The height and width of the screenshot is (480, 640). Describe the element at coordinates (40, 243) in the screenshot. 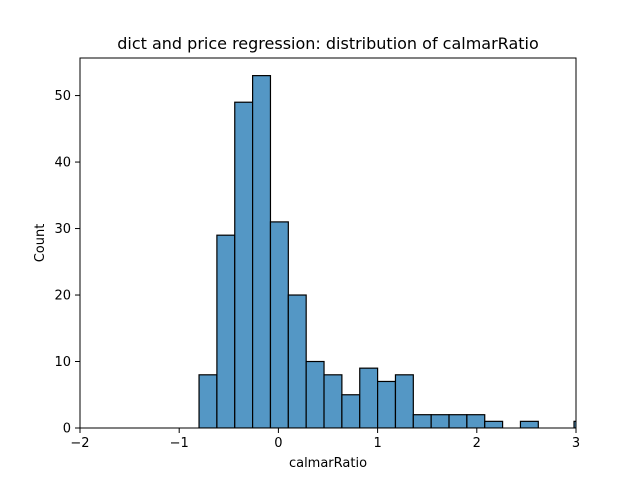

I see `y-axis-label: Count` at that location.